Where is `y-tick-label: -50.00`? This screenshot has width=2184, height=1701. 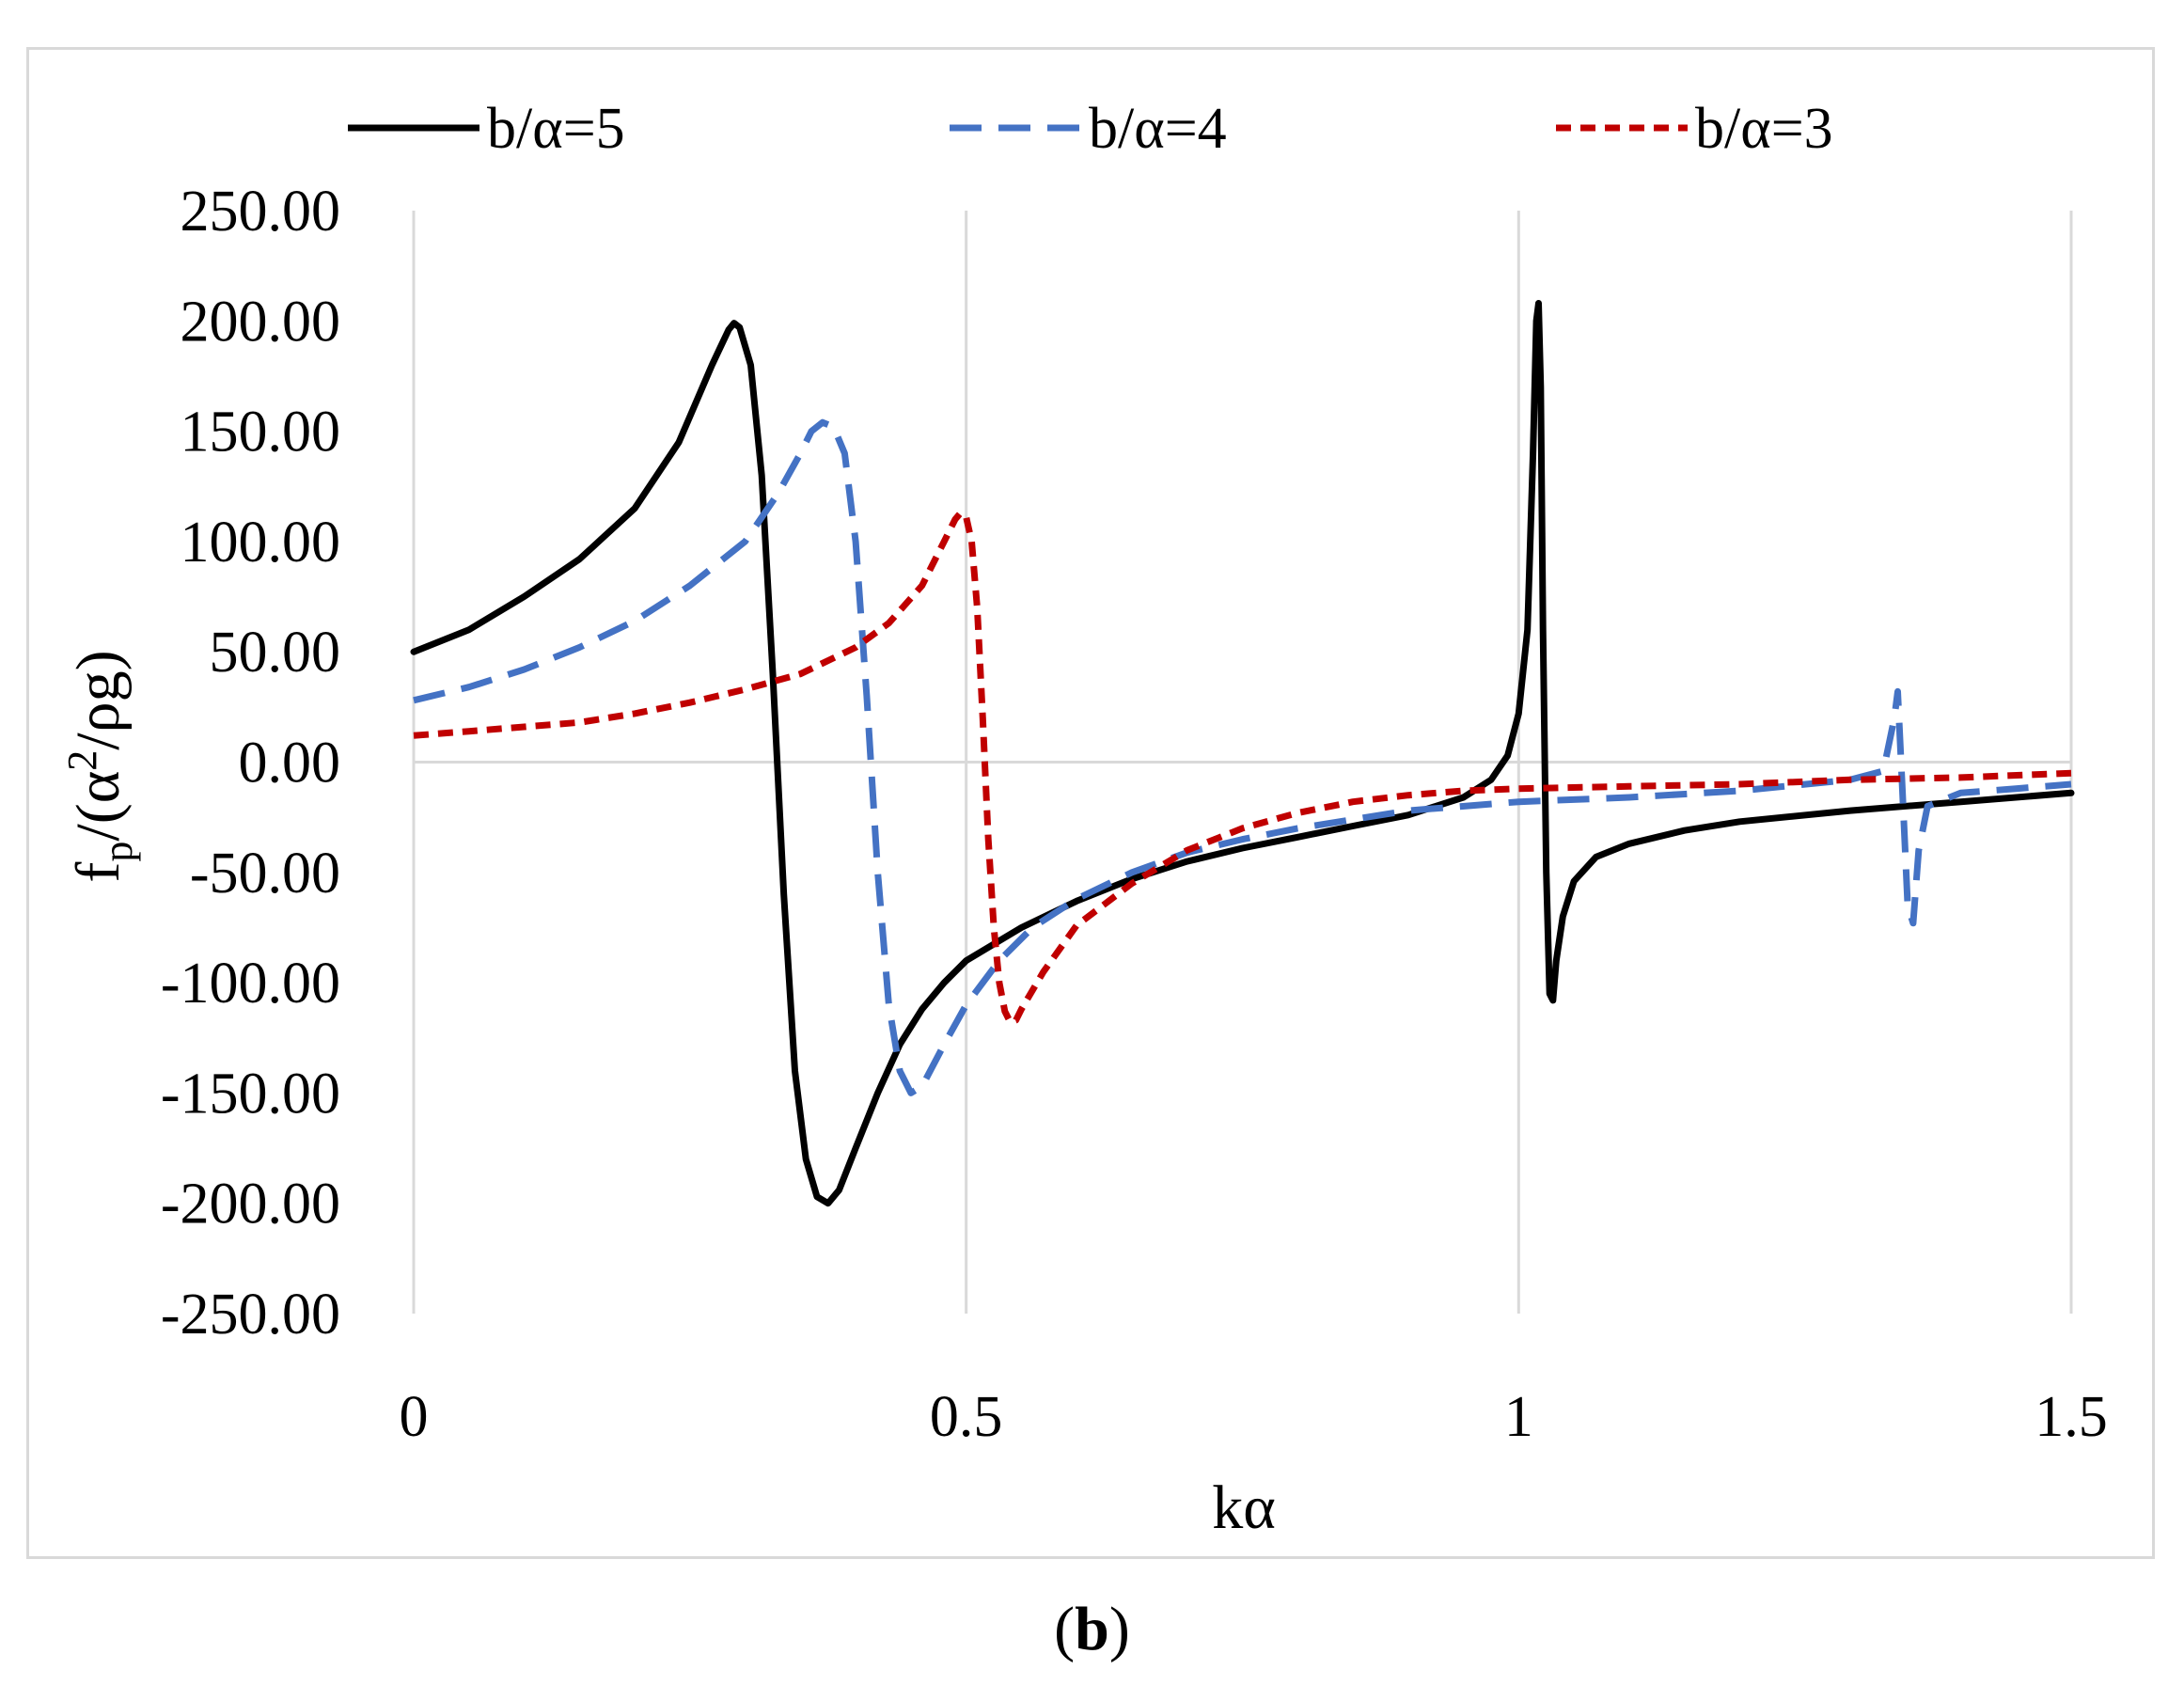
y-tick-label: -50.00 is located at coordinates (265, 874).